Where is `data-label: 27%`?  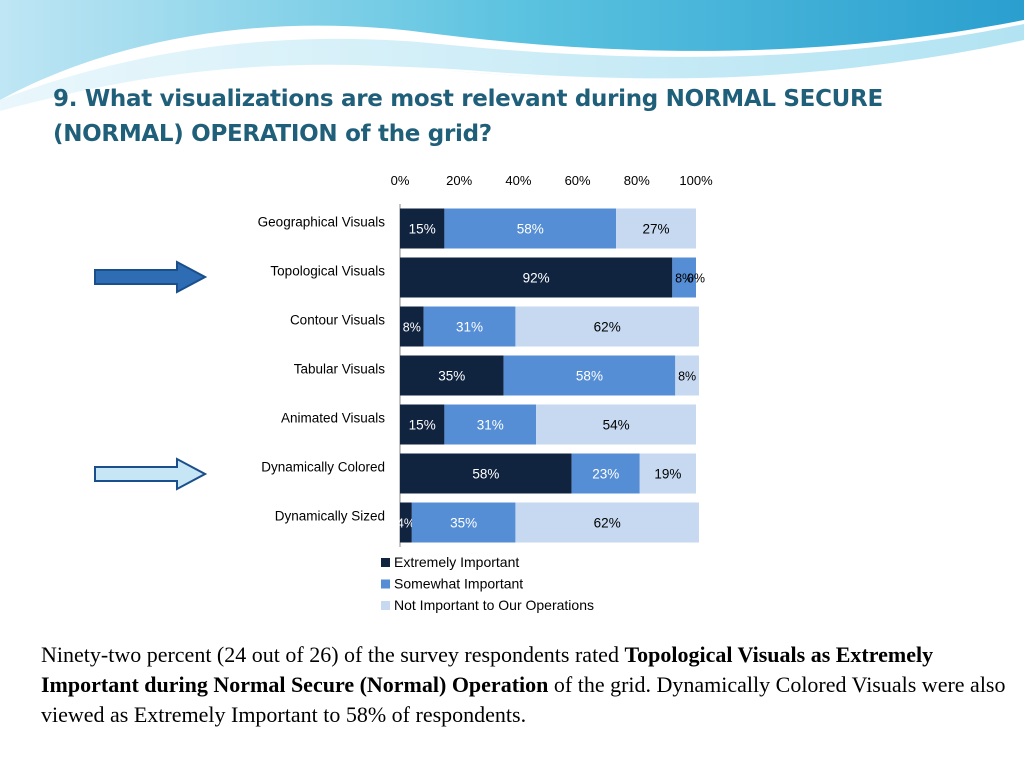
data-label: 27% is located at coordinates (656, 229).